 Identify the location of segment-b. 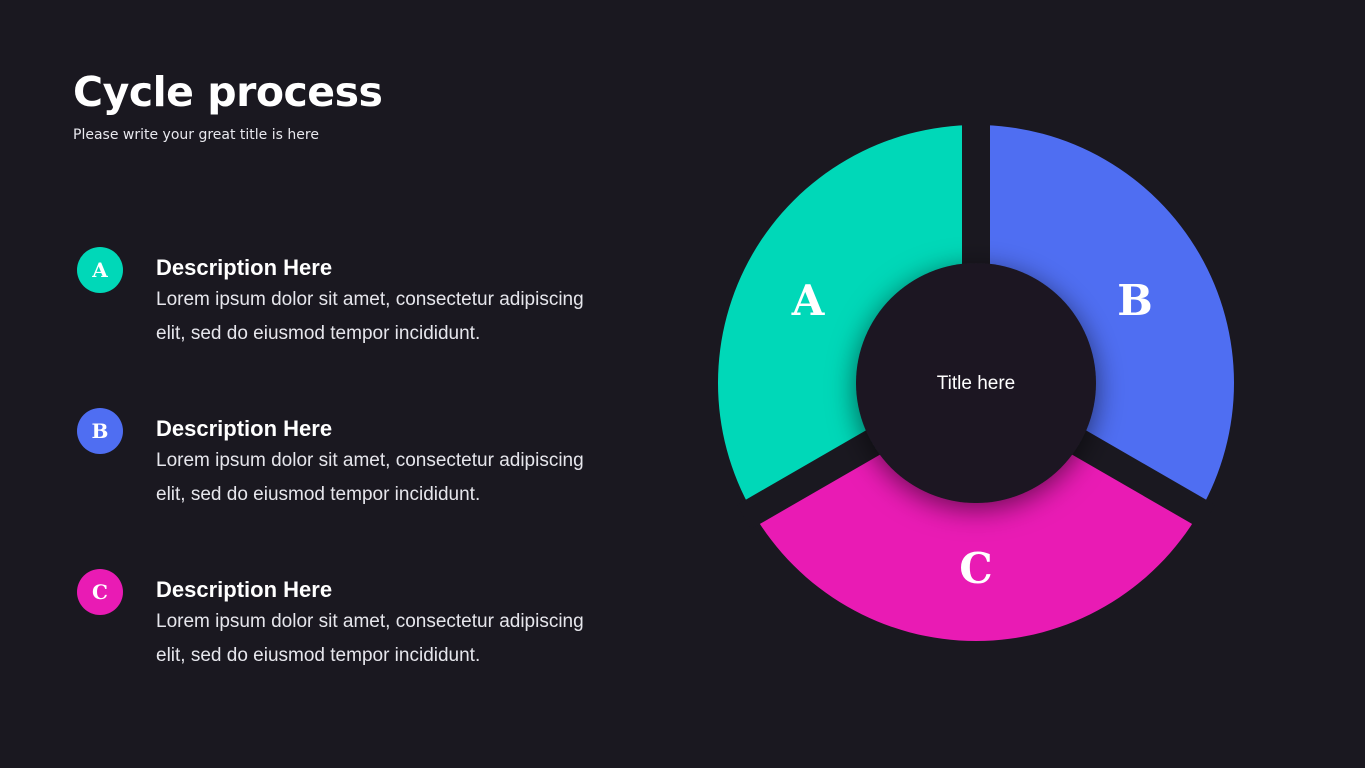
(1105, 318).